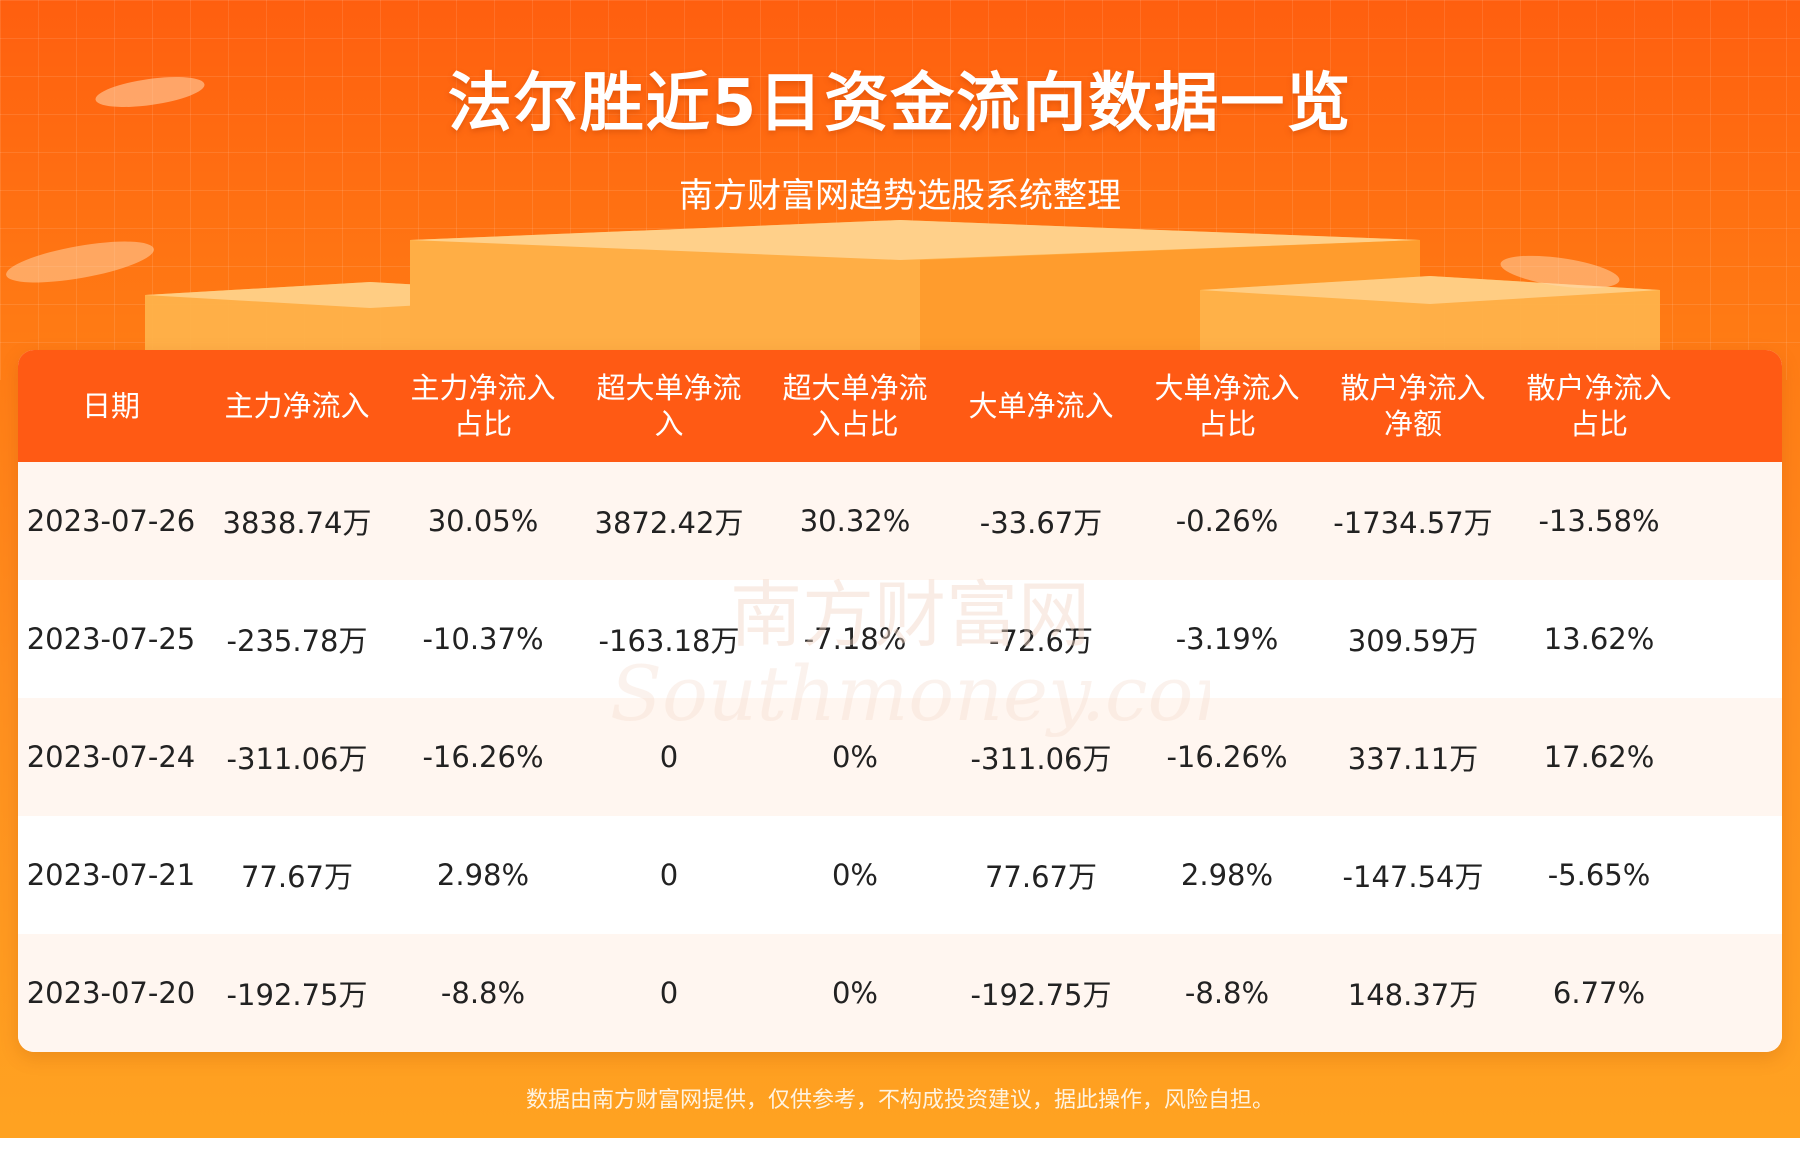 This screenshot has height=1150, width=1800. Describe the element at coordinates (1413, 995) in the screenshot. I see `table-cell: 148.37万` at that location.